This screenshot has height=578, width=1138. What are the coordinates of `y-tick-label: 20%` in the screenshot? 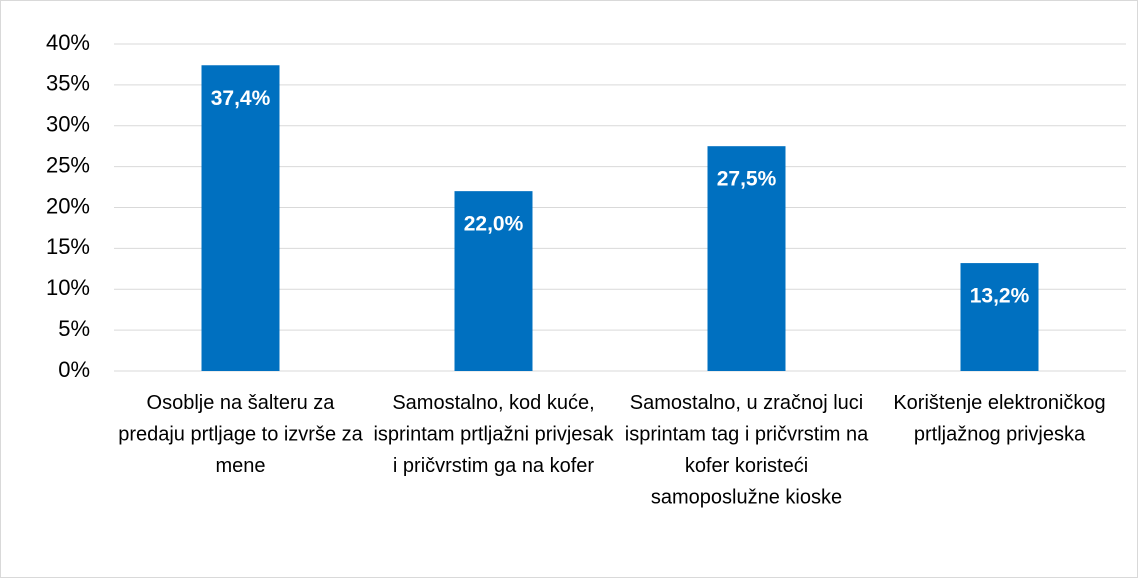 It's located at (68, 205).